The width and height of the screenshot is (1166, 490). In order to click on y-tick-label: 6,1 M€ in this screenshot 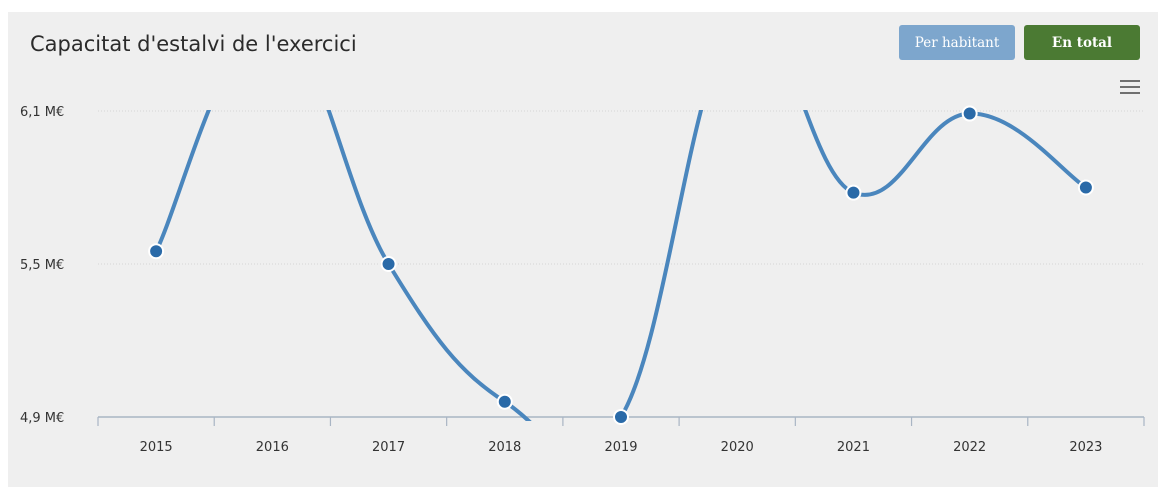, I will do `click(42, 112)`.